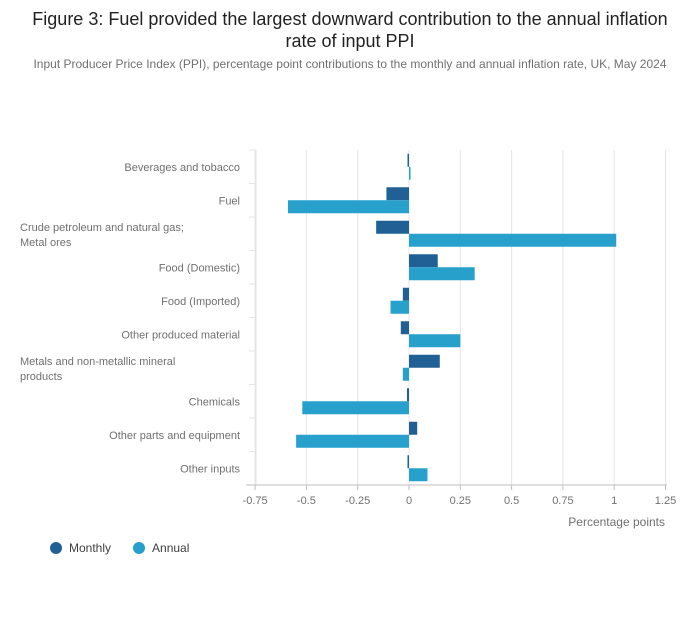 This screenshot has width=700, height=635. I want to click on x-tick-label: 0, so click(409, 501).